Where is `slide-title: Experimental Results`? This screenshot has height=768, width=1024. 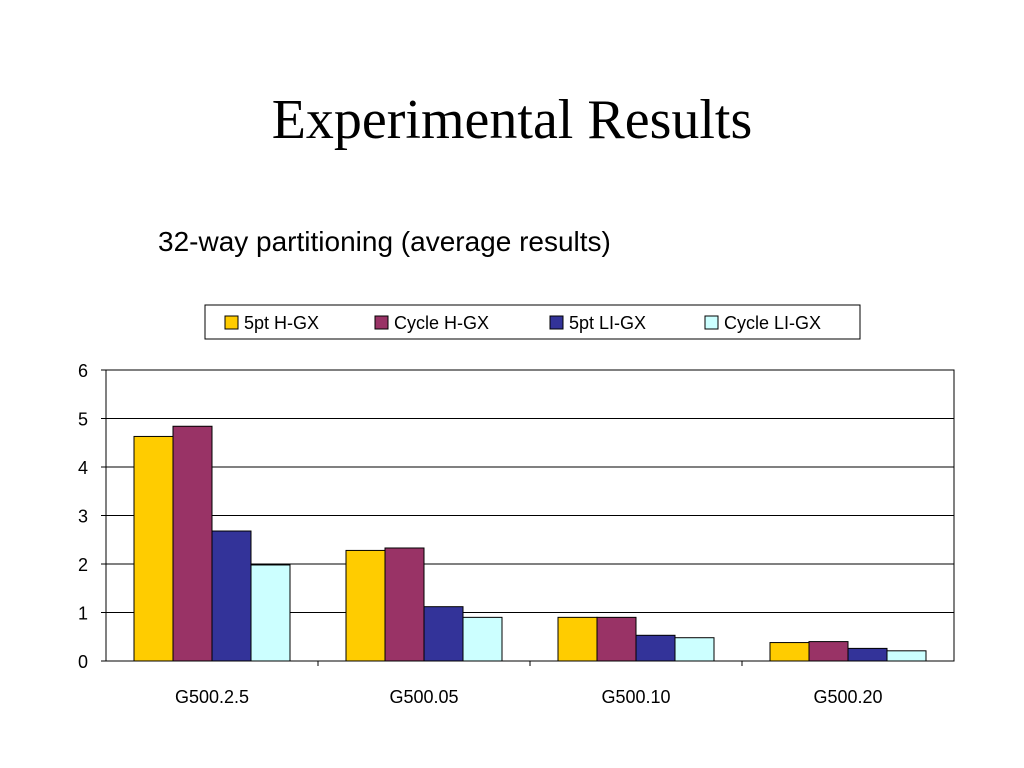
slide-title: Experimental Results is located at coordinates (512, 120).